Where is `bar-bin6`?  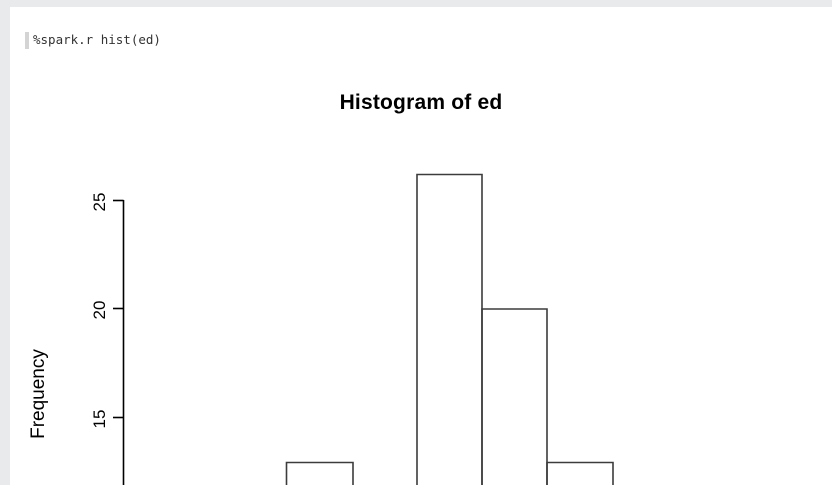 bar-bin6 is located at coordinates (580, 473).